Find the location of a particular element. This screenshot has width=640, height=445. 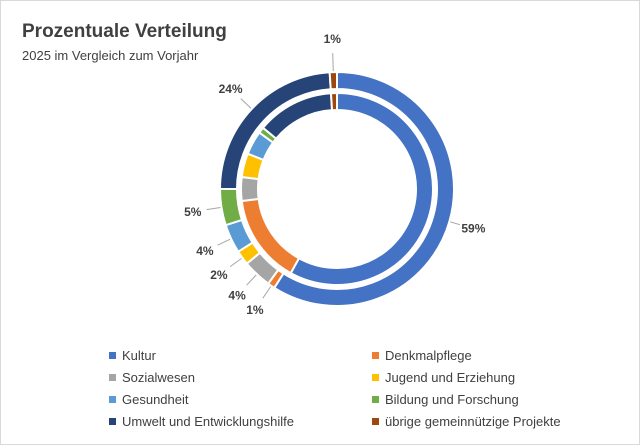

legend-item-6: Bildung und Forschung is located at coordinates (445, 399).